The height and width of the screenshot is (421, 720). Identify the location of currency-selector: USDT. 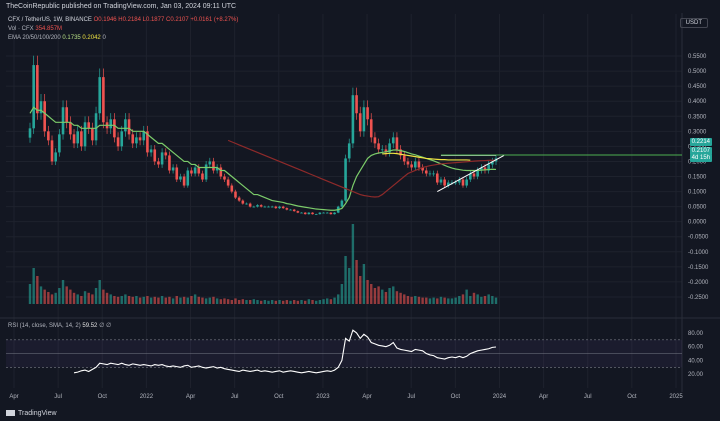
(693, 23).